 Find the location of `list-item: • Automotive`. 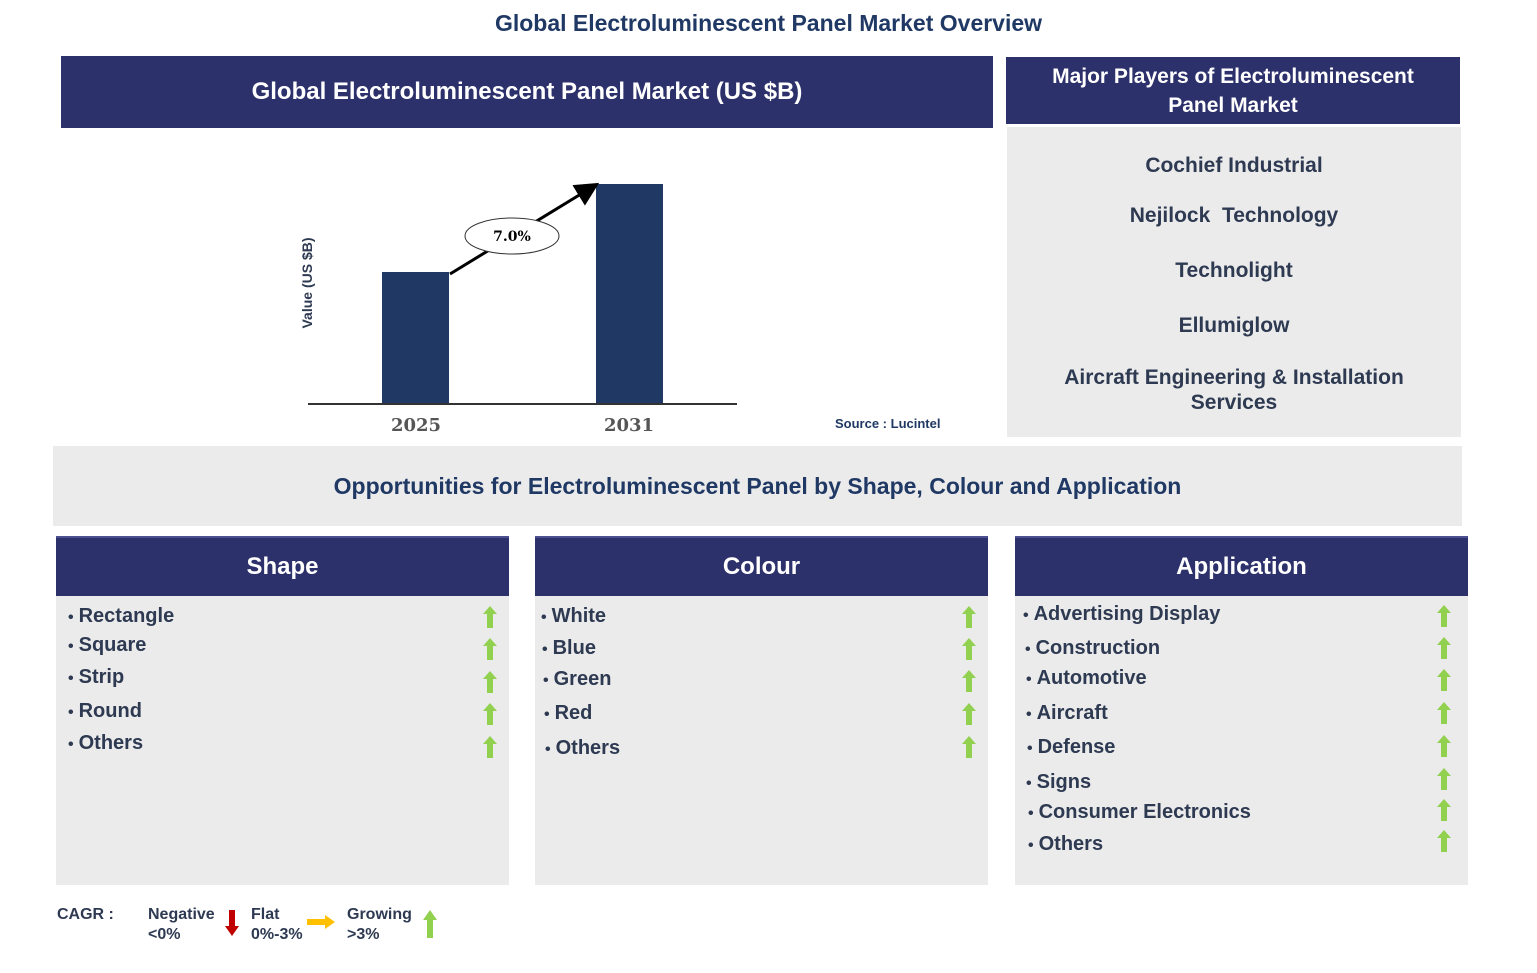

list-item: • Automotive is located at coordinates (1086, 678).